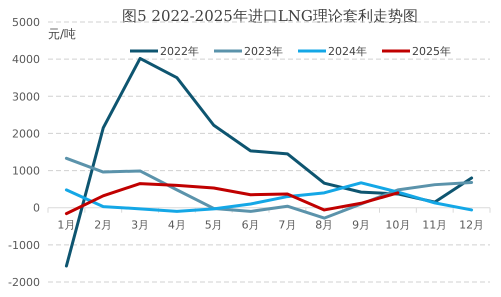  Describe the element at coordinates (263, 51) in the screenshot. I see `legend-label: 2023年` at that location.